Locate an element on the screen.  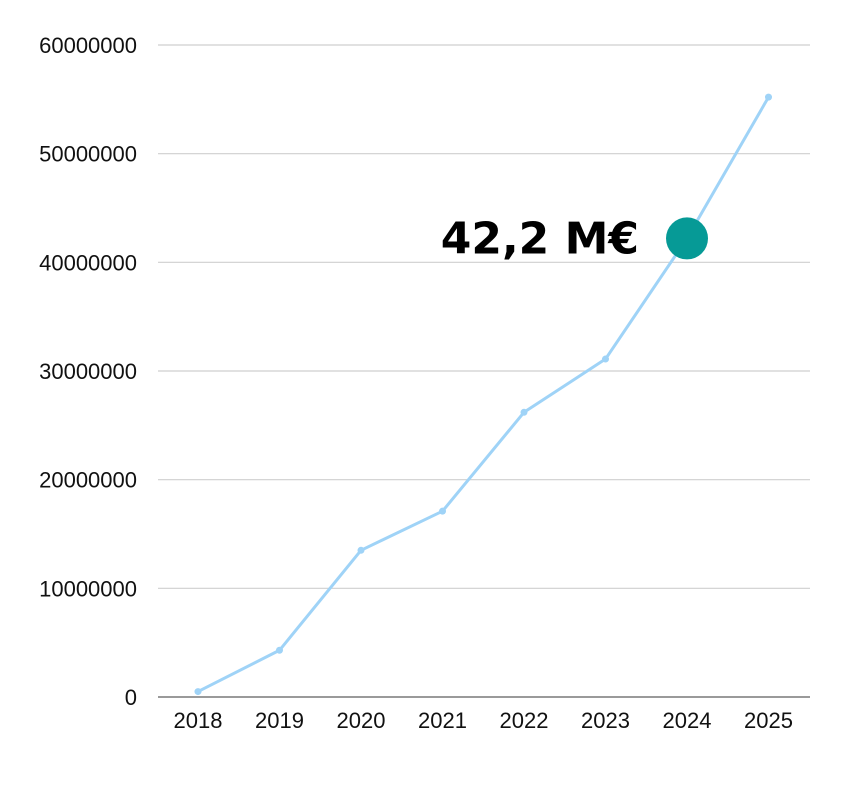
x-tick-label: 2021 is located at coordinates (442, 720).